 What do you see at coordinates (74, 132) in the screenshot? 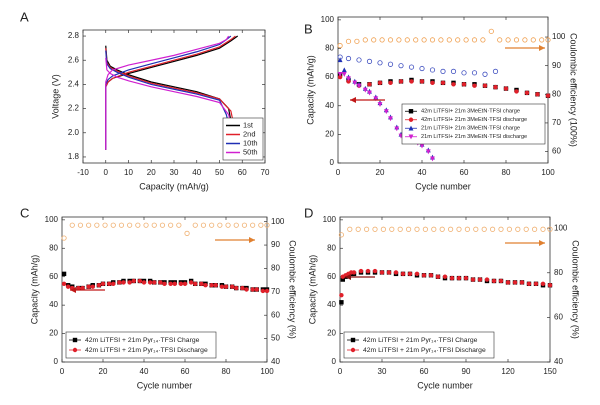
I see `y-tick-label: 2.0` at bounding box center [74, 132].